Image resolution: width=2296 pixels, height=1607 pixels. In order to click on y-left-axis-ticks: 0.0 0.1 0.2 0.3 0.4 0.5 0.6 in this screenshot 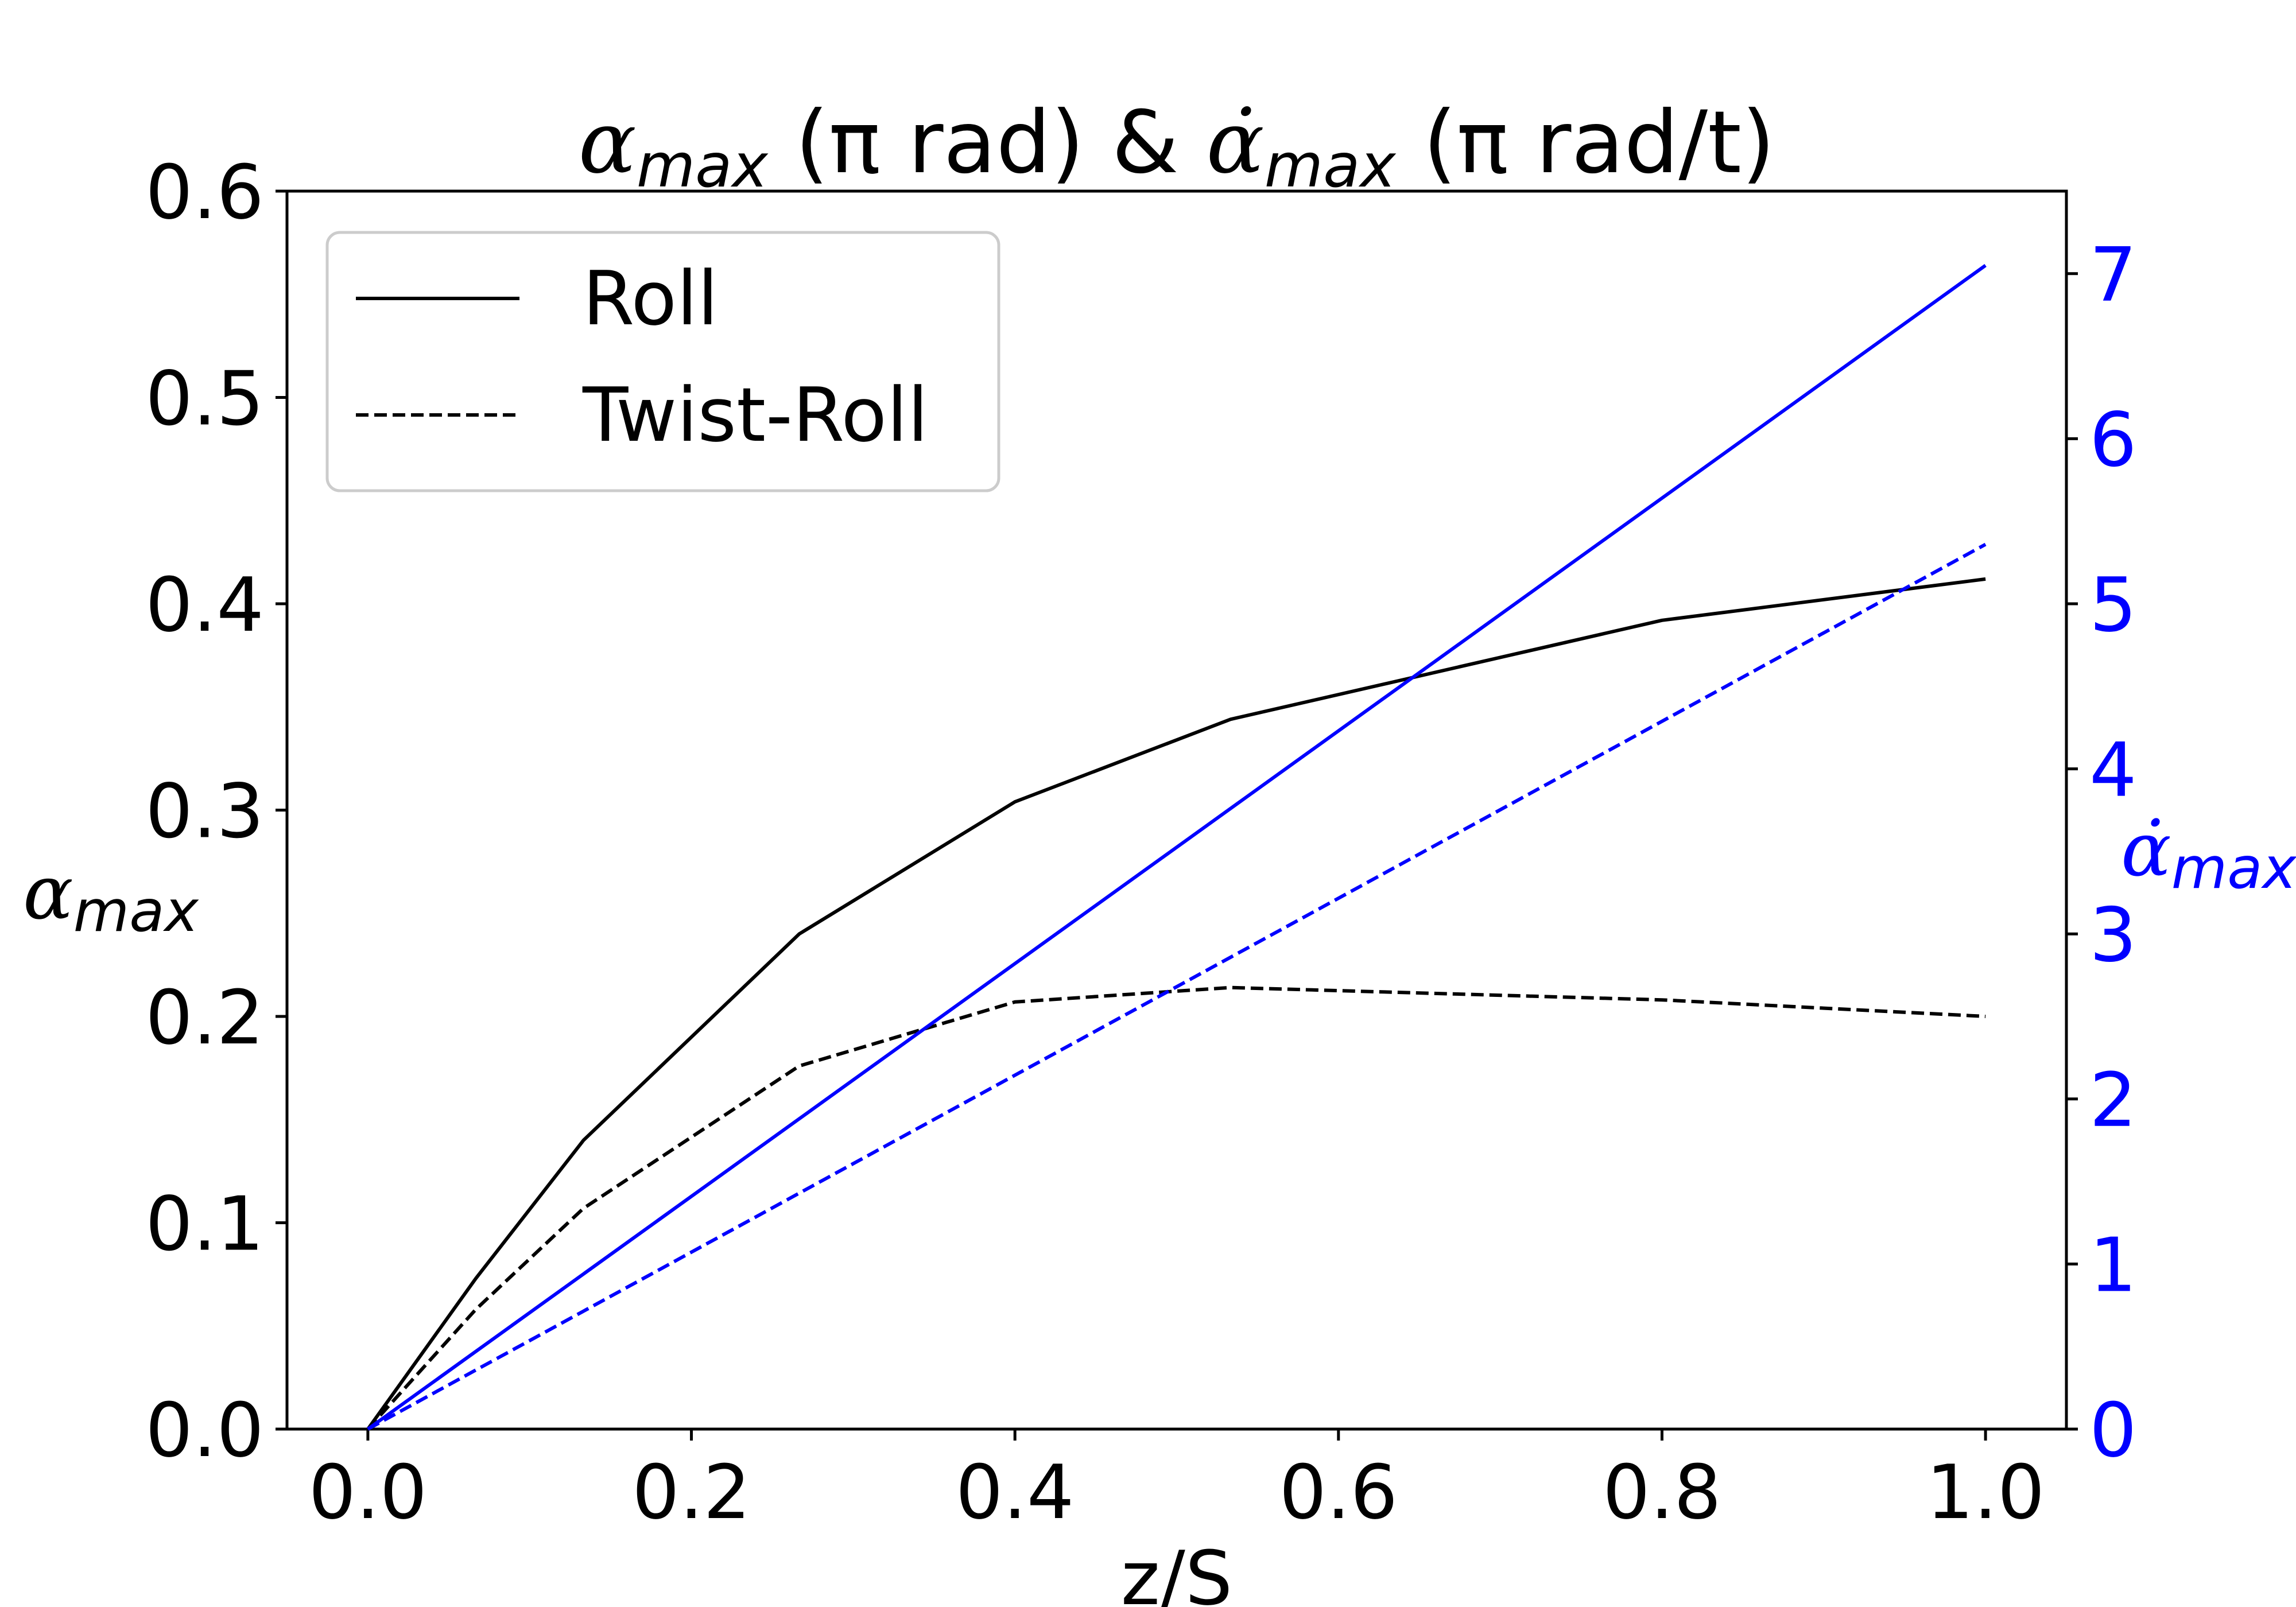, I will do `click(216, 811)`.